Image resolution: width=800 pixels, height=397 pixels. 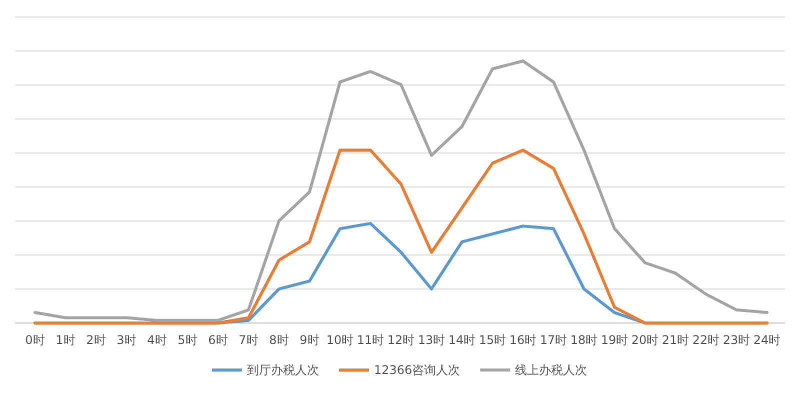 I want to click on x-tick-label: 9时, so click(x=310, y=340).